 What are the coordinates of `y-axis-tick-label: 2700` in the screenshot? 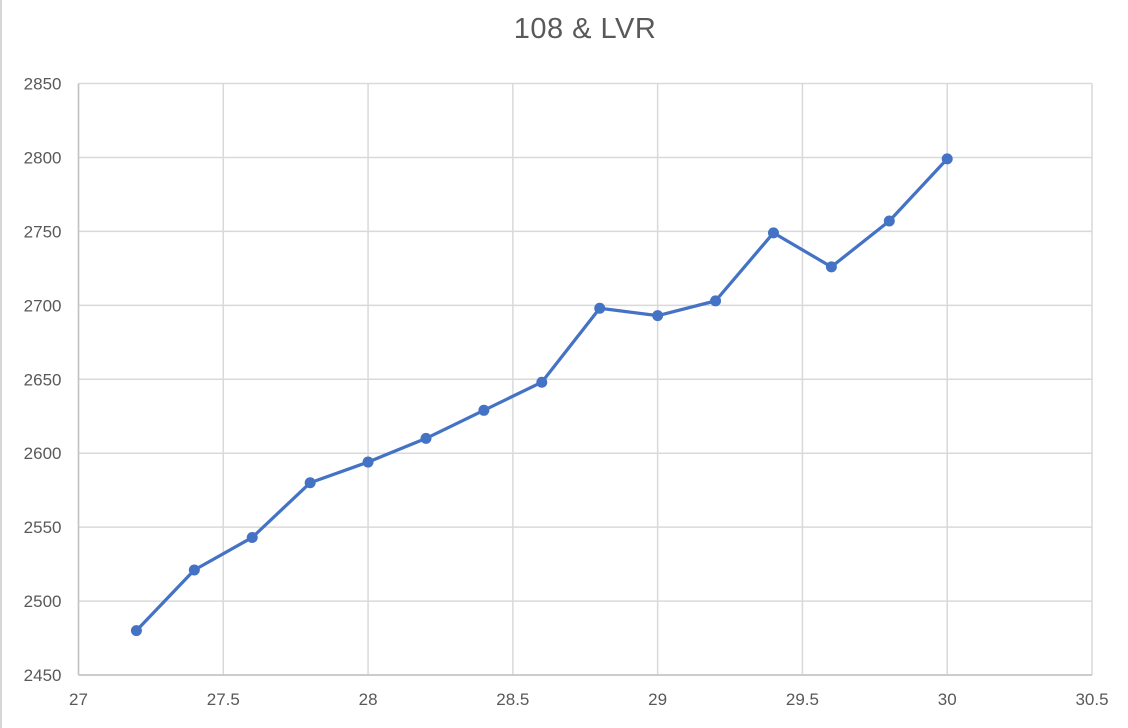 It's located at (43, 305).